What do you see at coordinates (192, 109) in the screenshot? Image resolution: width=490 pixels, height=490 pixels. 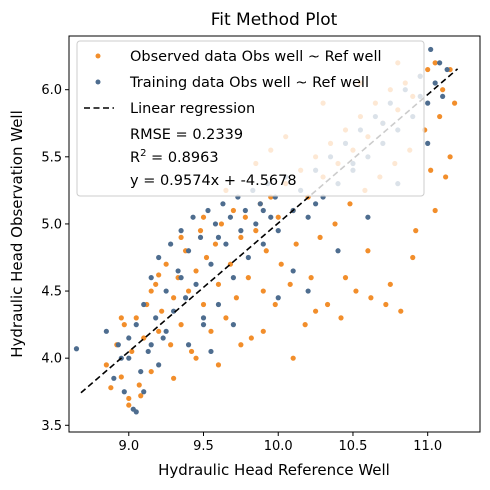 I see `legend-regression-label: Linear regression` at bounding box center [192, 109].